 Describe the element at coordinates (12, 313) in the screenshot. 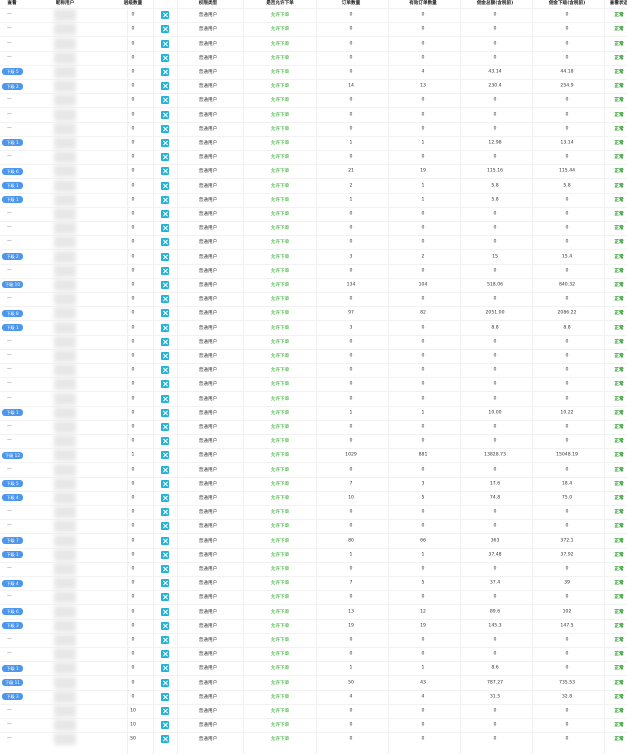

I see `view-button: 下级 8` at that location.